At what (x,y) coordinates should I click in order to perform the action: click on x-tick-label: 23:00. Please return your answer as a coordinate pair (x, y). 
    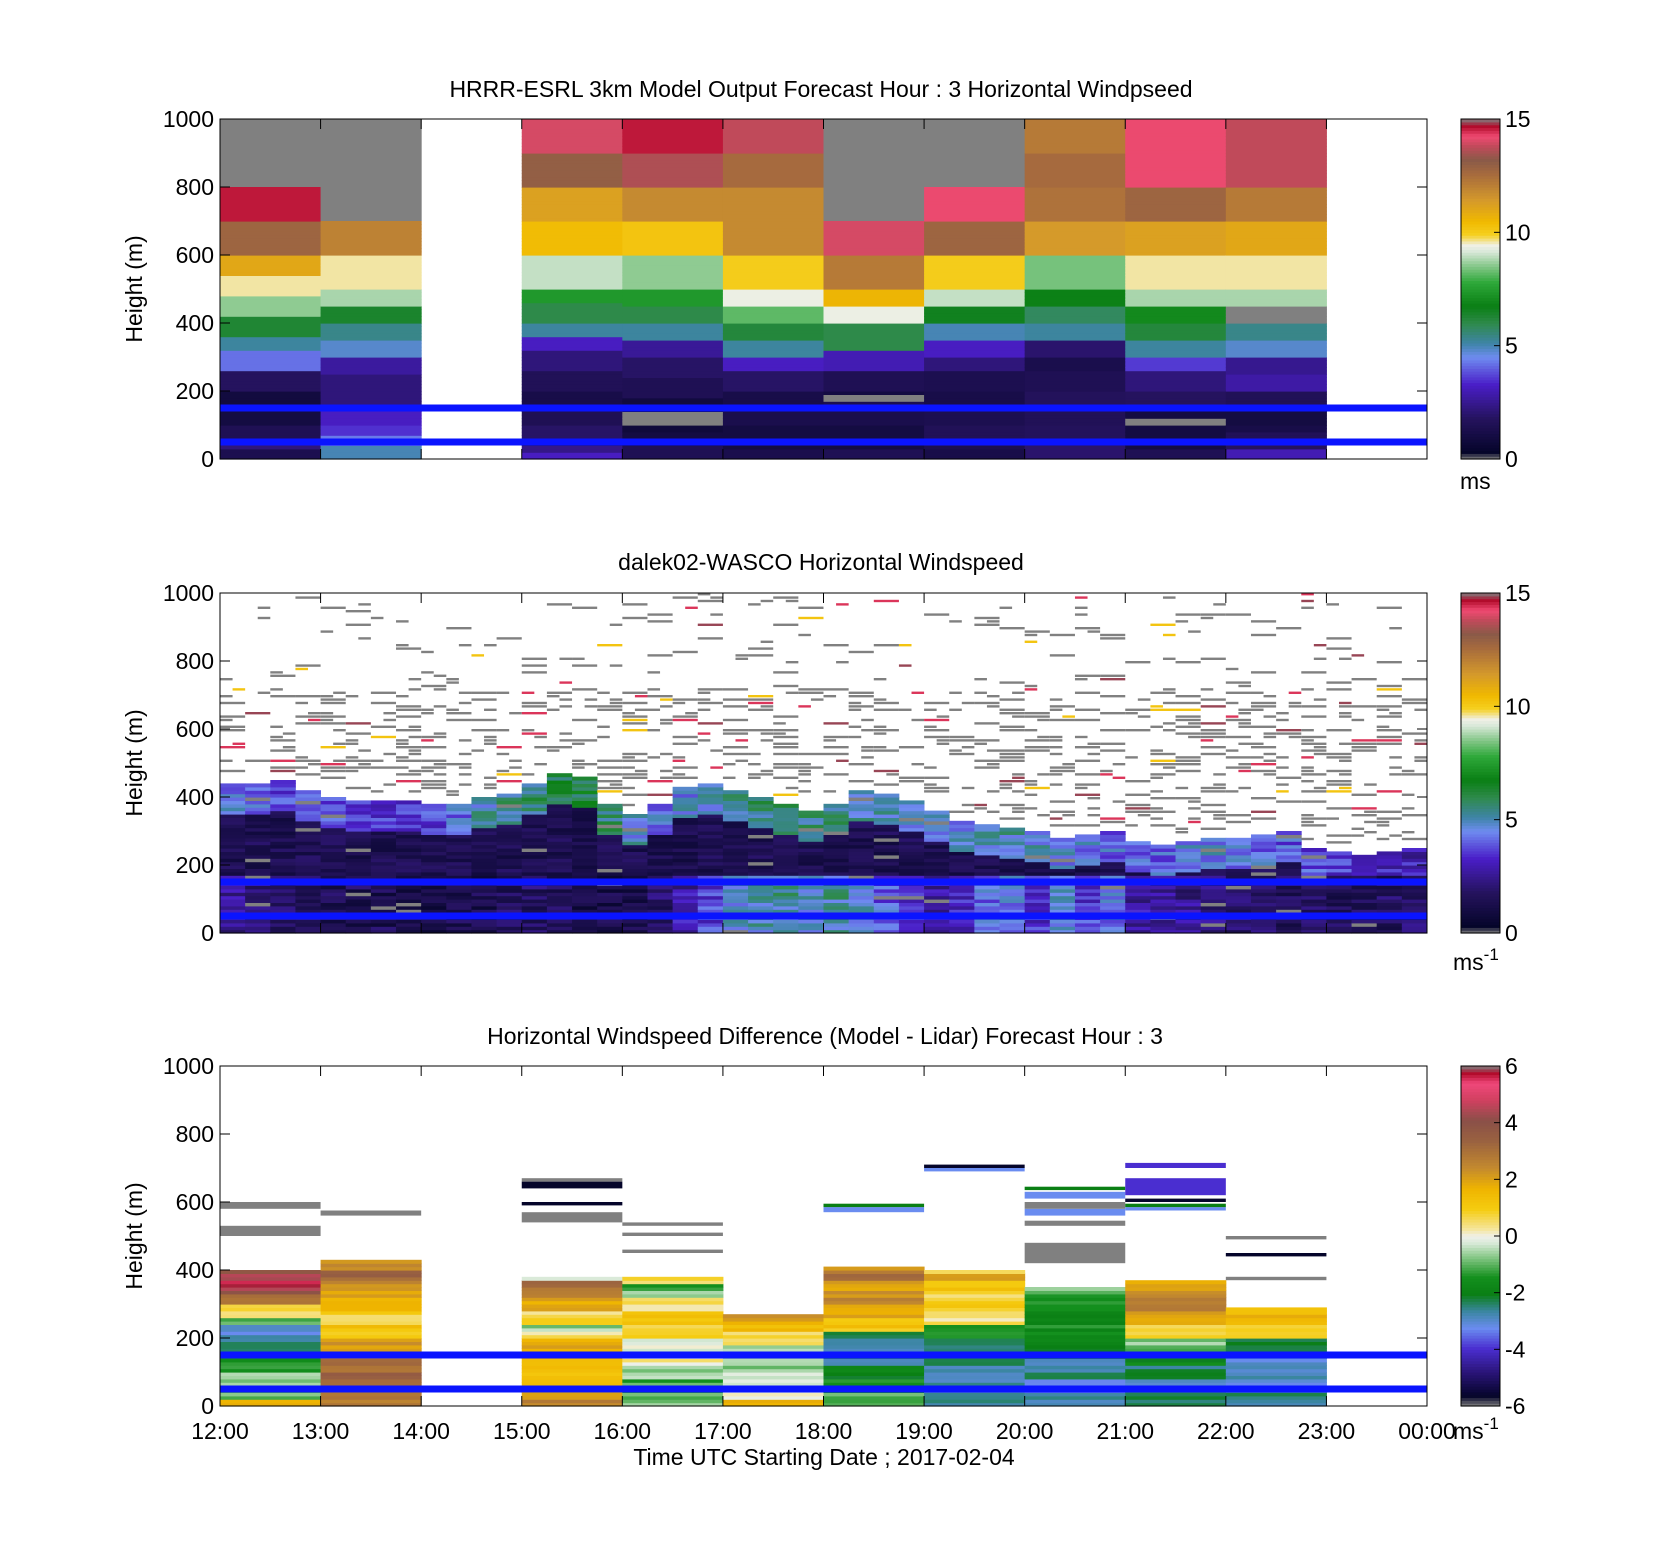
    Looking at the image, I should click on (1327, 1431).